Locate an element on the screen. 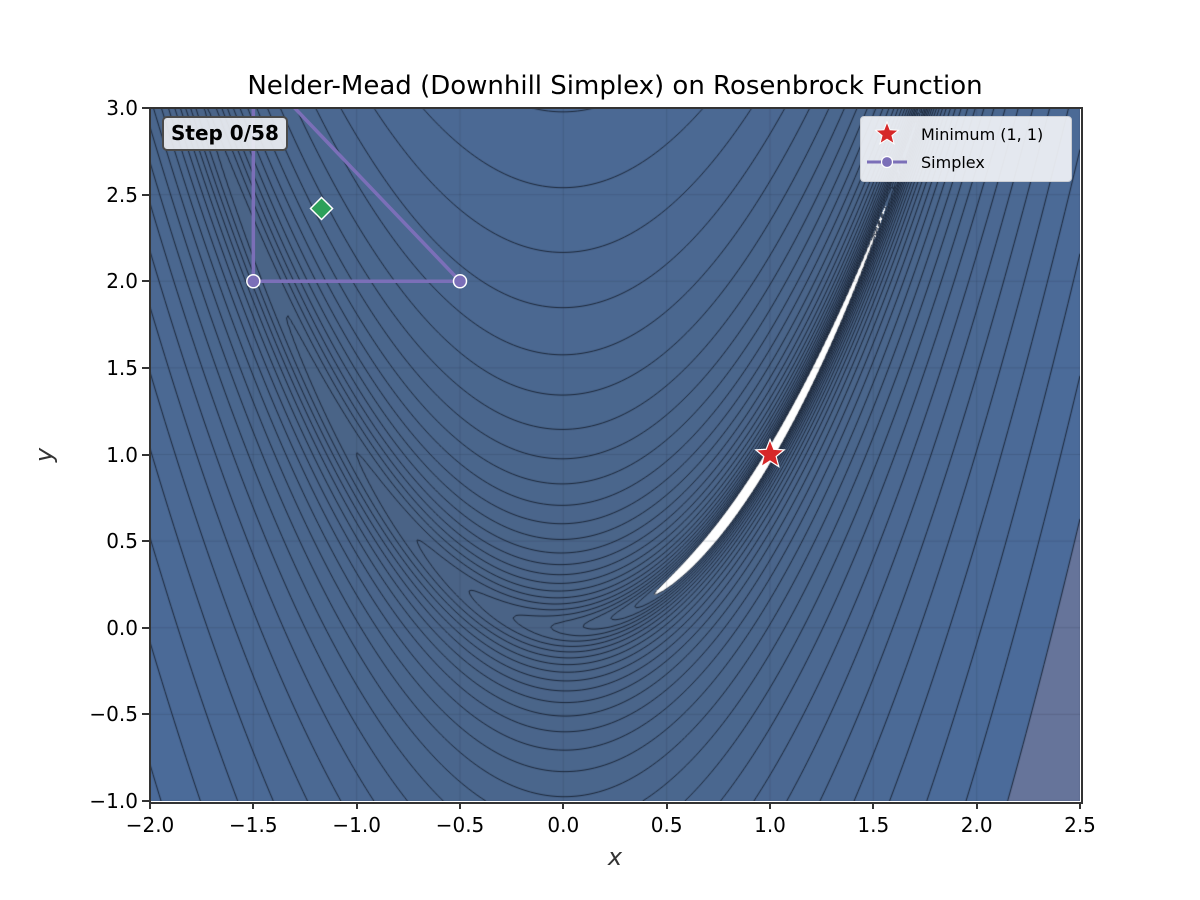 The height and width of the screenshot is (900, 1200). y-tick-label: 2.5 is located at coordinates (122, 194).